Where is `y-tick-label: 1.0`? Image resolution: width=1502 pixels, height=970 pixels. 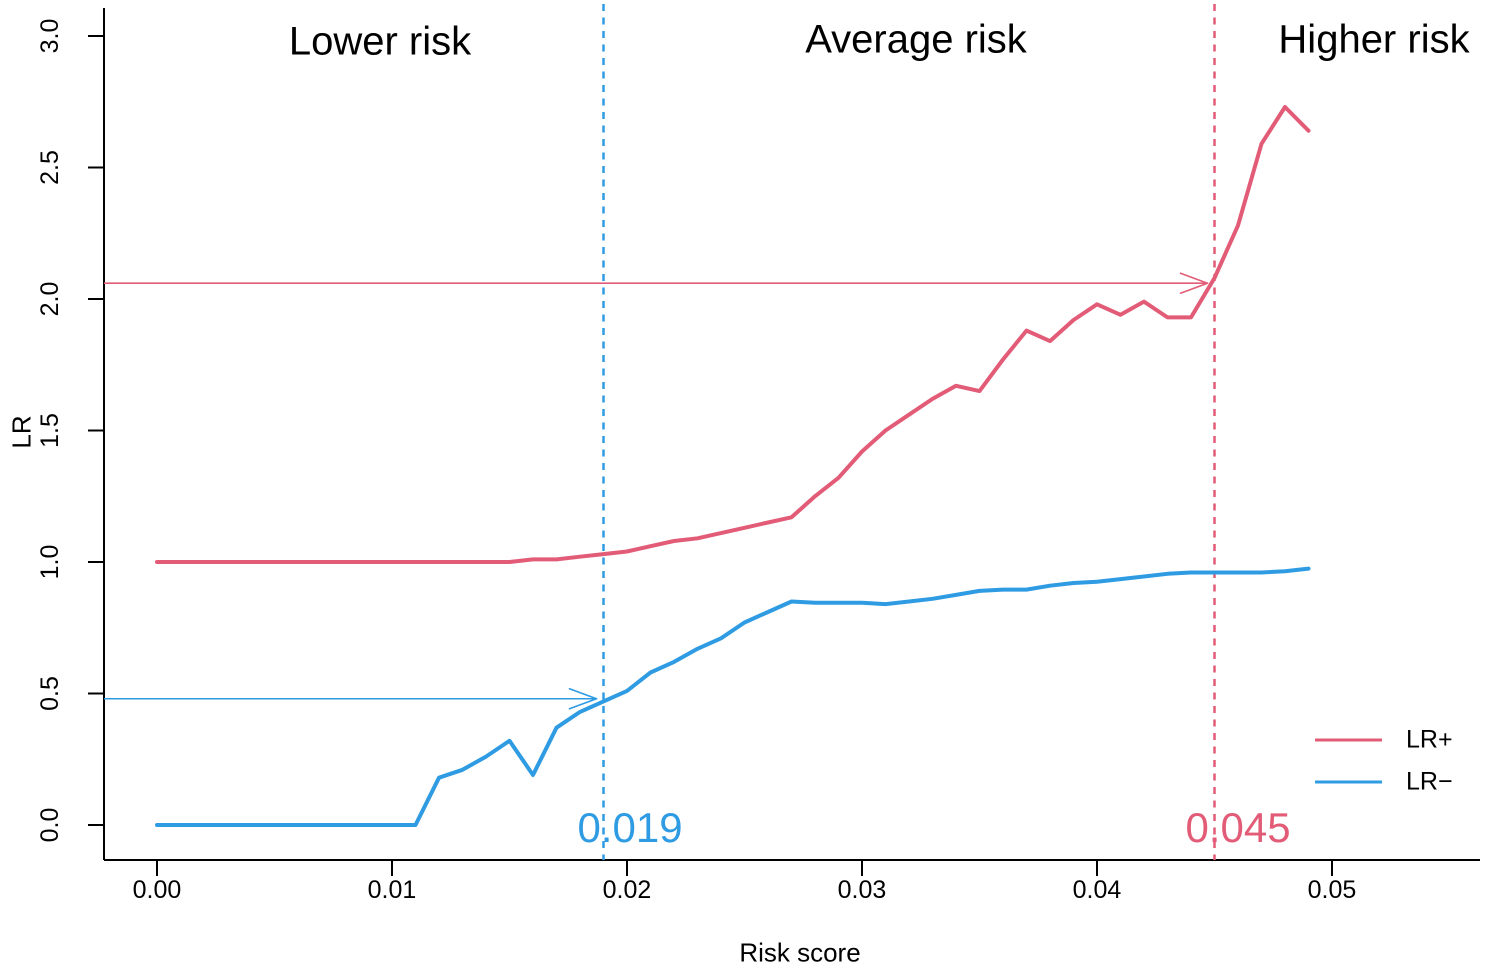
y-tick-label: 1.0 is located at coordinates (50, 562).